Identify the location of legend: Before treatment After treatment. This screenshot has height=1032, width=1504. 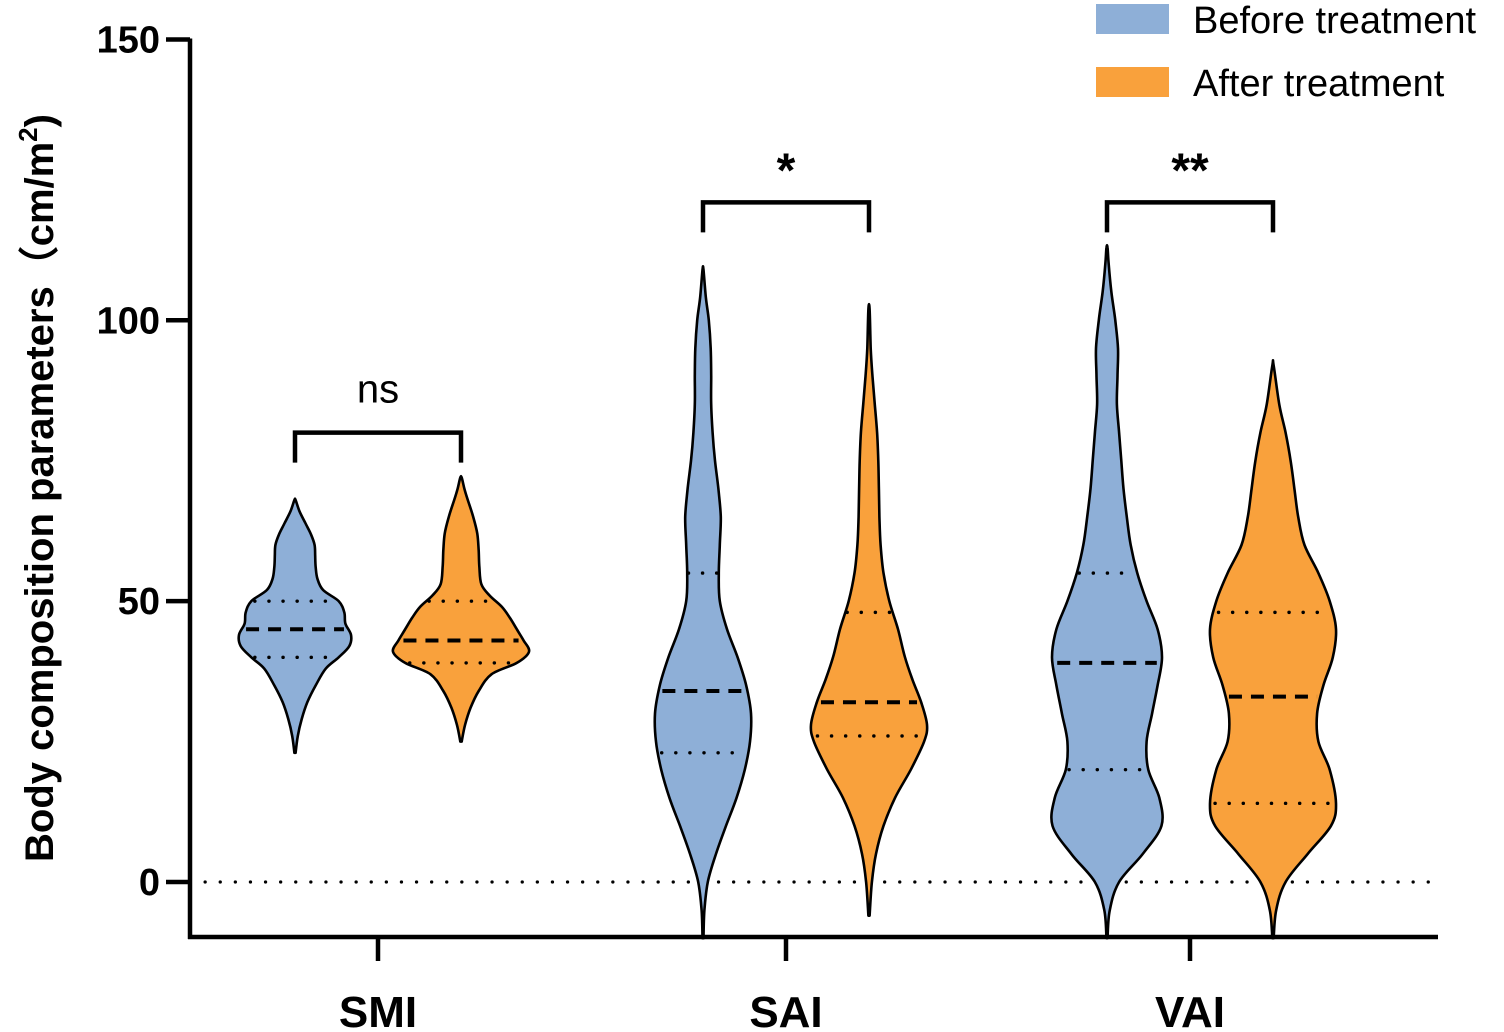
(1286, 52).